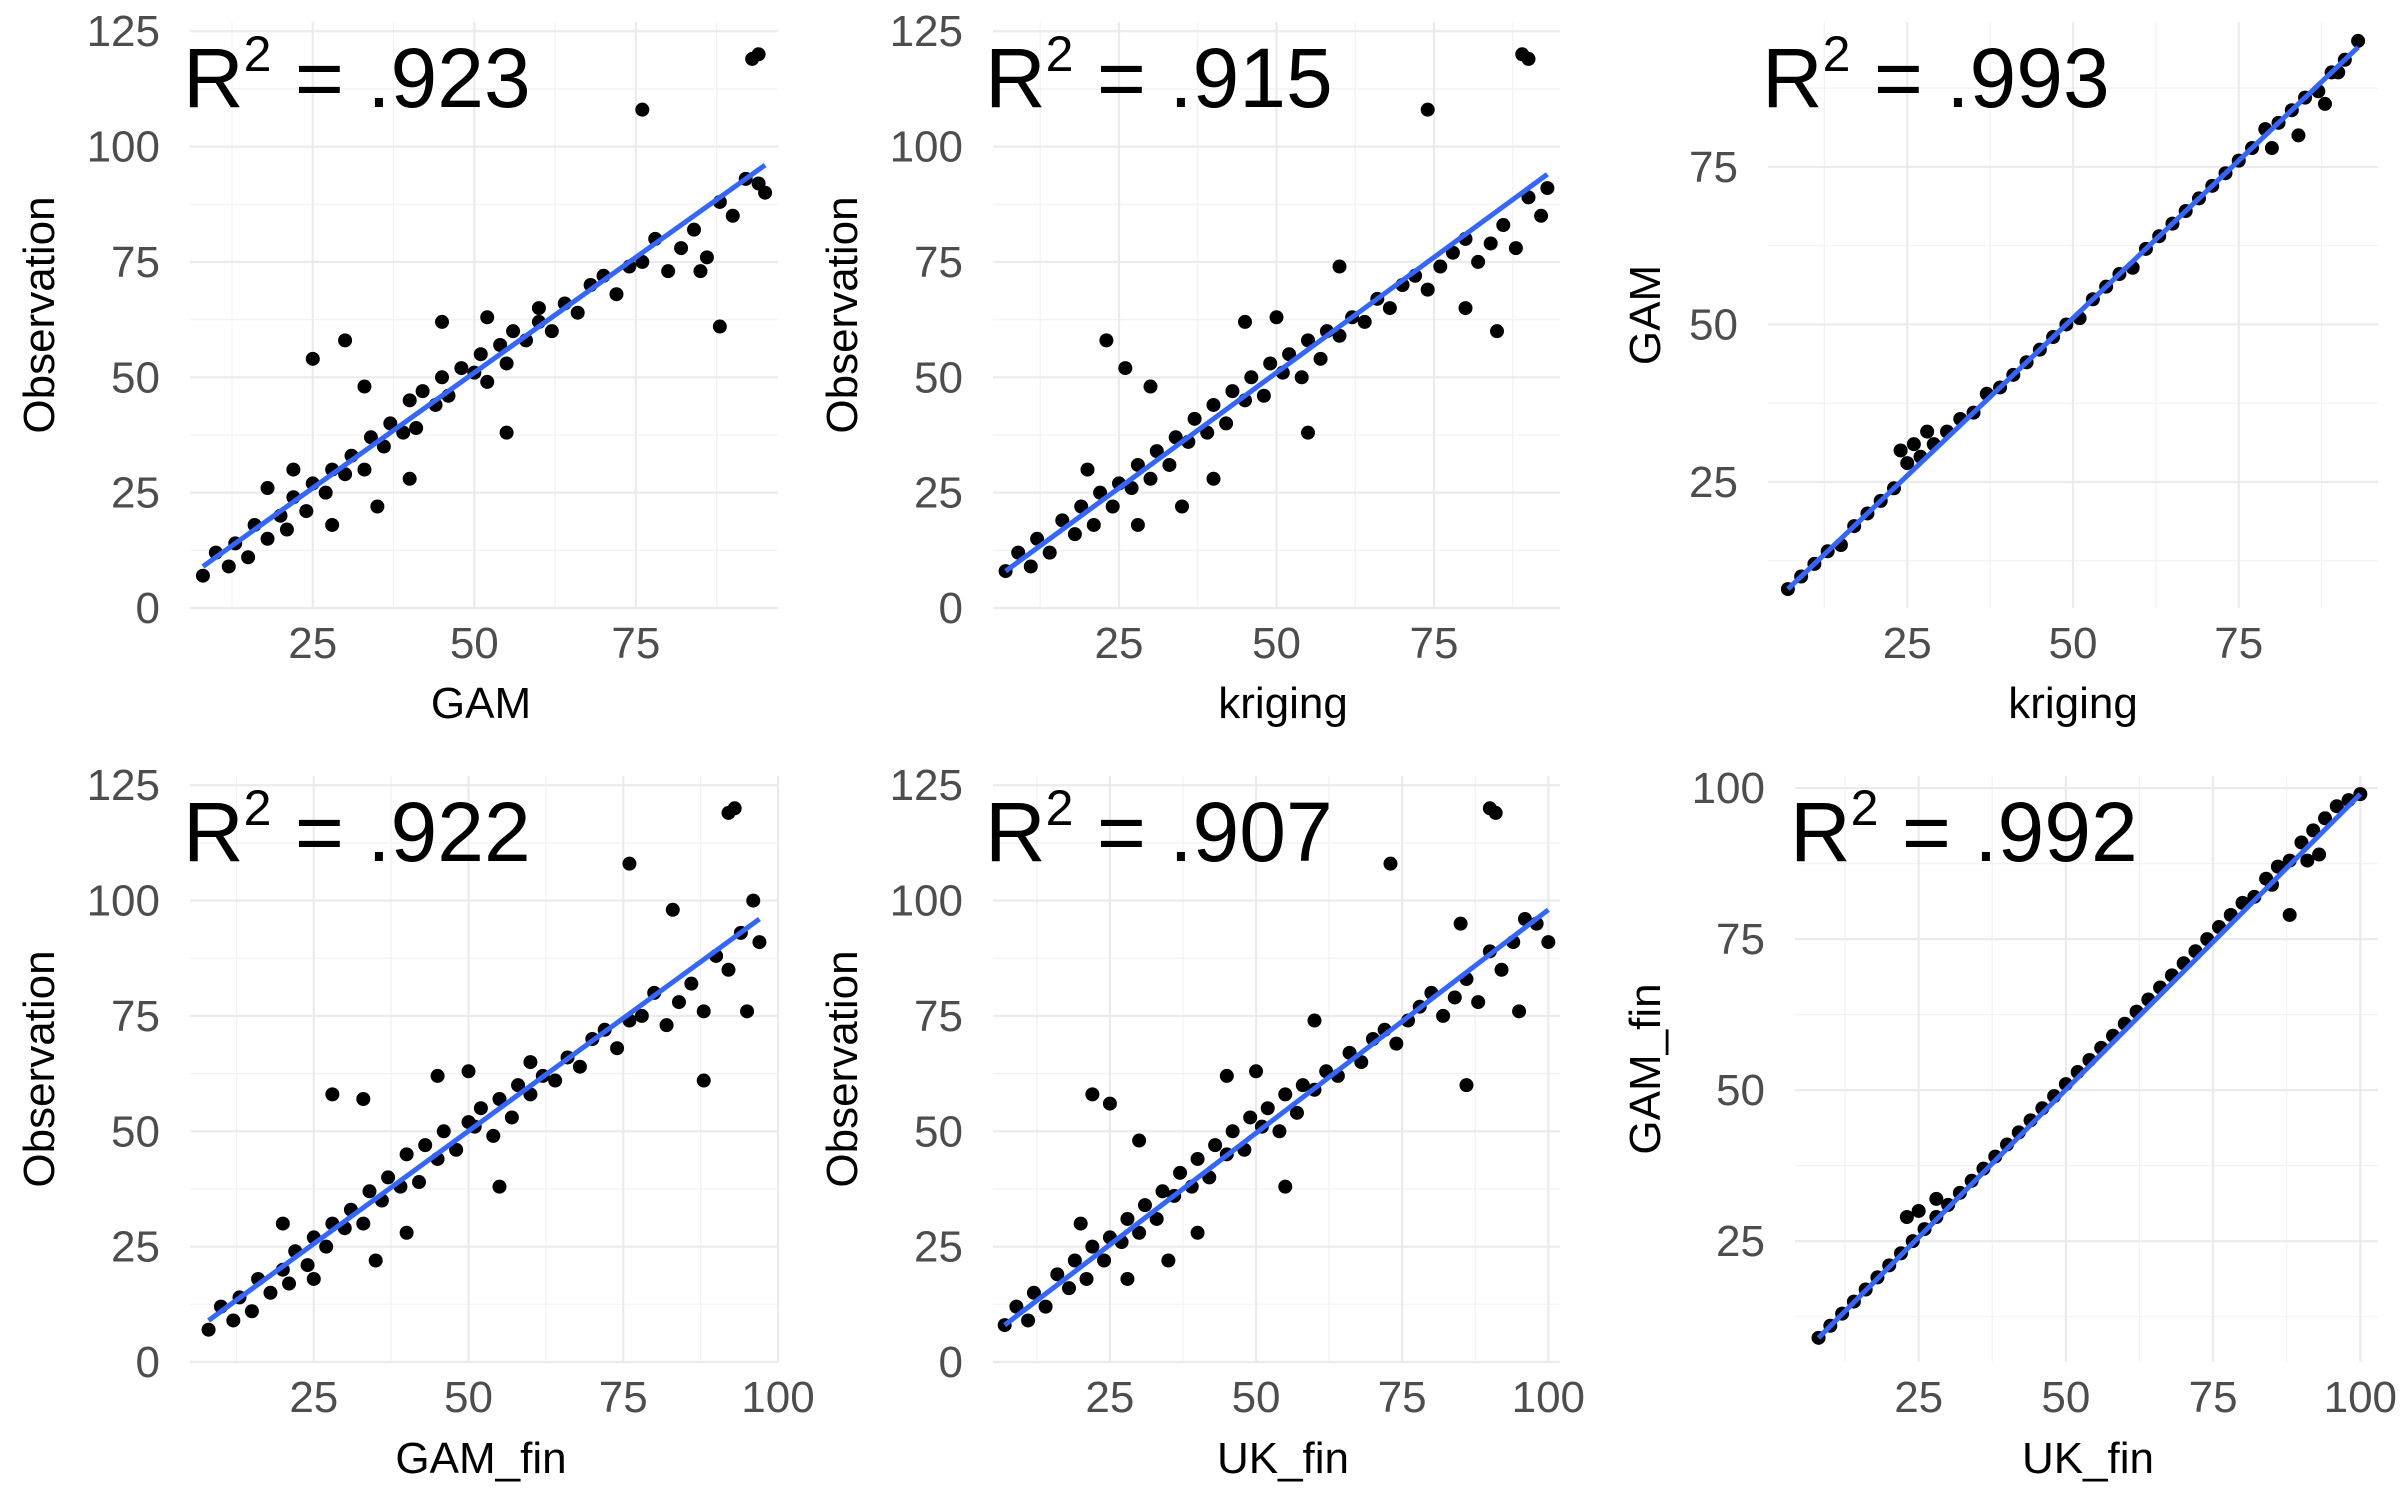 Image resolution: width=2400 pixels, height=1500 pixels. What do you see at coordinates (400, 832) in the screenshot?
I see `r2-value: = .922` at bounding box center [400, 832].